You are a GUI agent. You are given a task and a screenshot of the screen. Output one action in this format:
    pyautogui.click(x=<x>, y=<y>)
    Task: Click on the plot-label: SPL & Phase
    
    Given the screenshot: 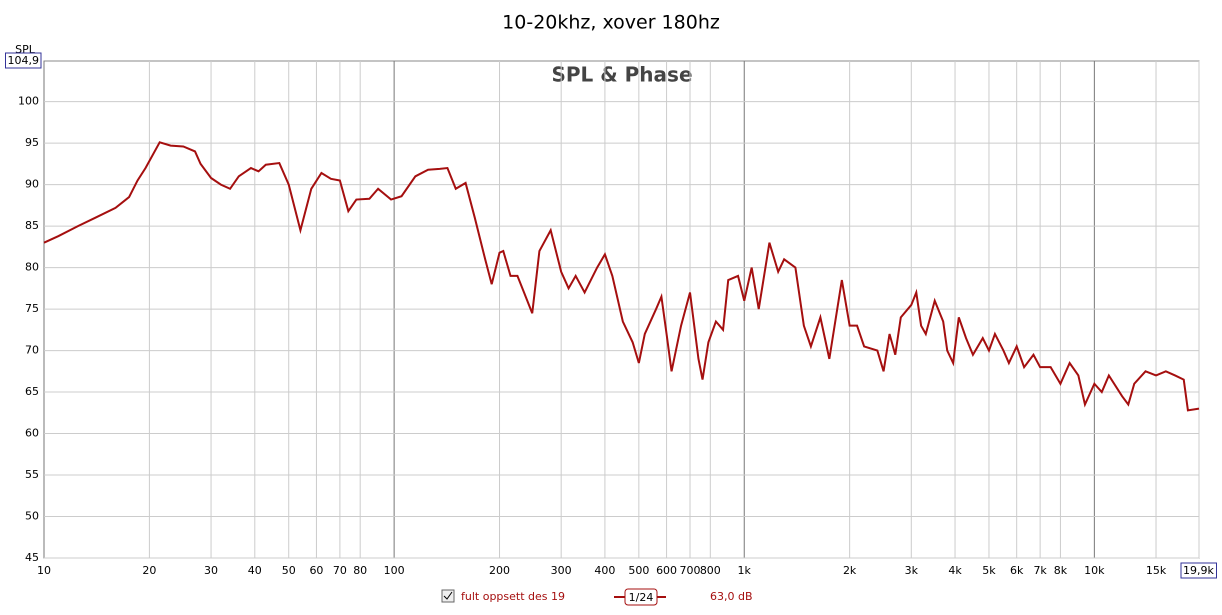 What is the action you would take?
    pyautogui.click(x=621, y=75)
    